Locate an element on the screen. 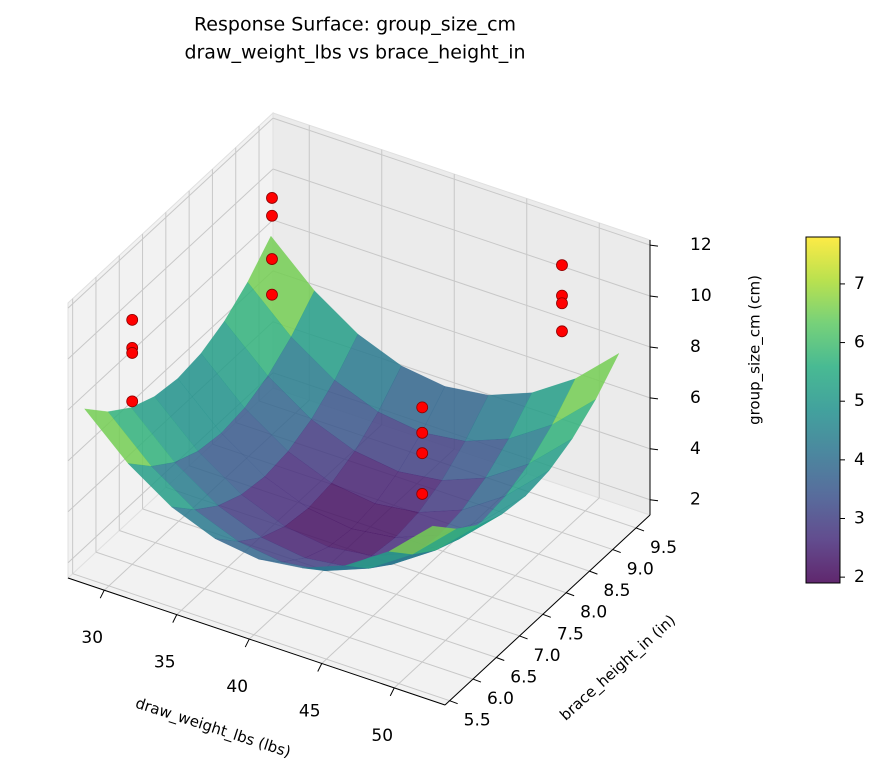  z-tick-label: 10 is located at coordinates (701, 296).